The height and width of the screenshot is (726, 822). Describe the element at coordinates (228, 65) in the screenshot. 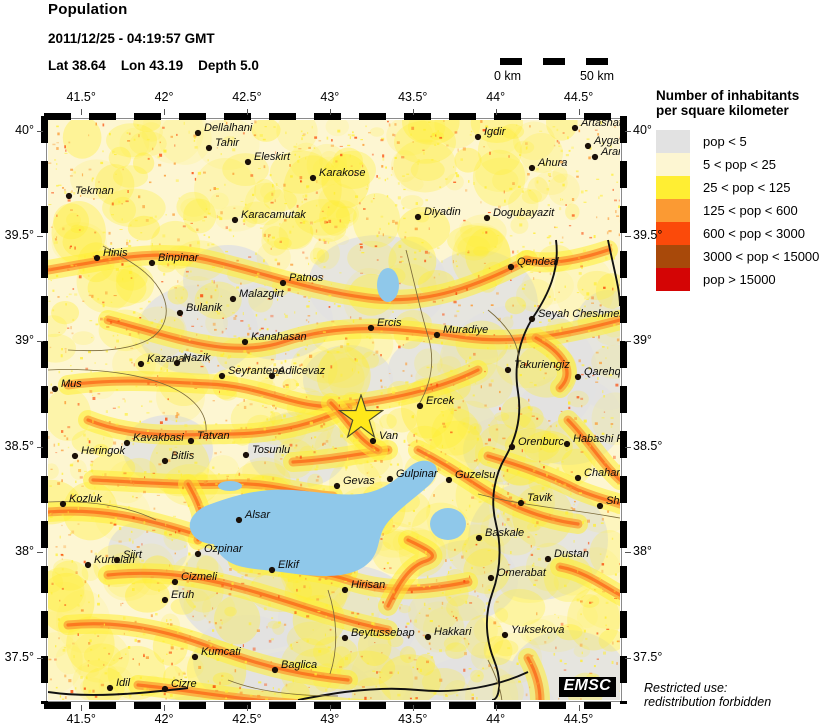

I see `depth-label: Depth 5.0` at that location.